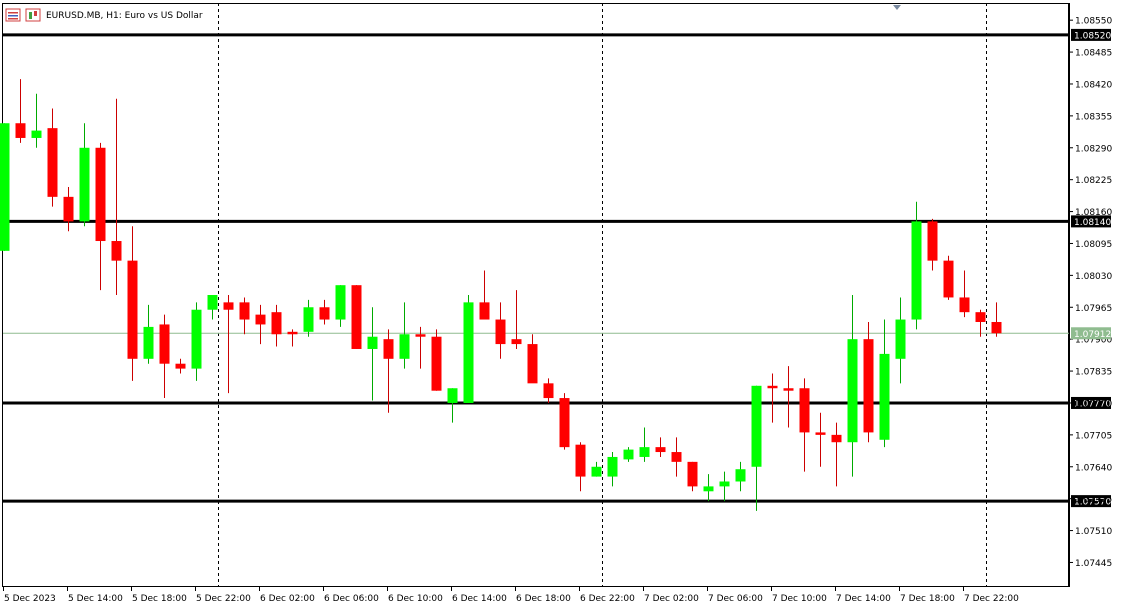 This screenshot has width=1123, height=606. Describe the element at coordinates (1092, 335) in the screenshot. I see `last-price-label: 1.07912` at that location.